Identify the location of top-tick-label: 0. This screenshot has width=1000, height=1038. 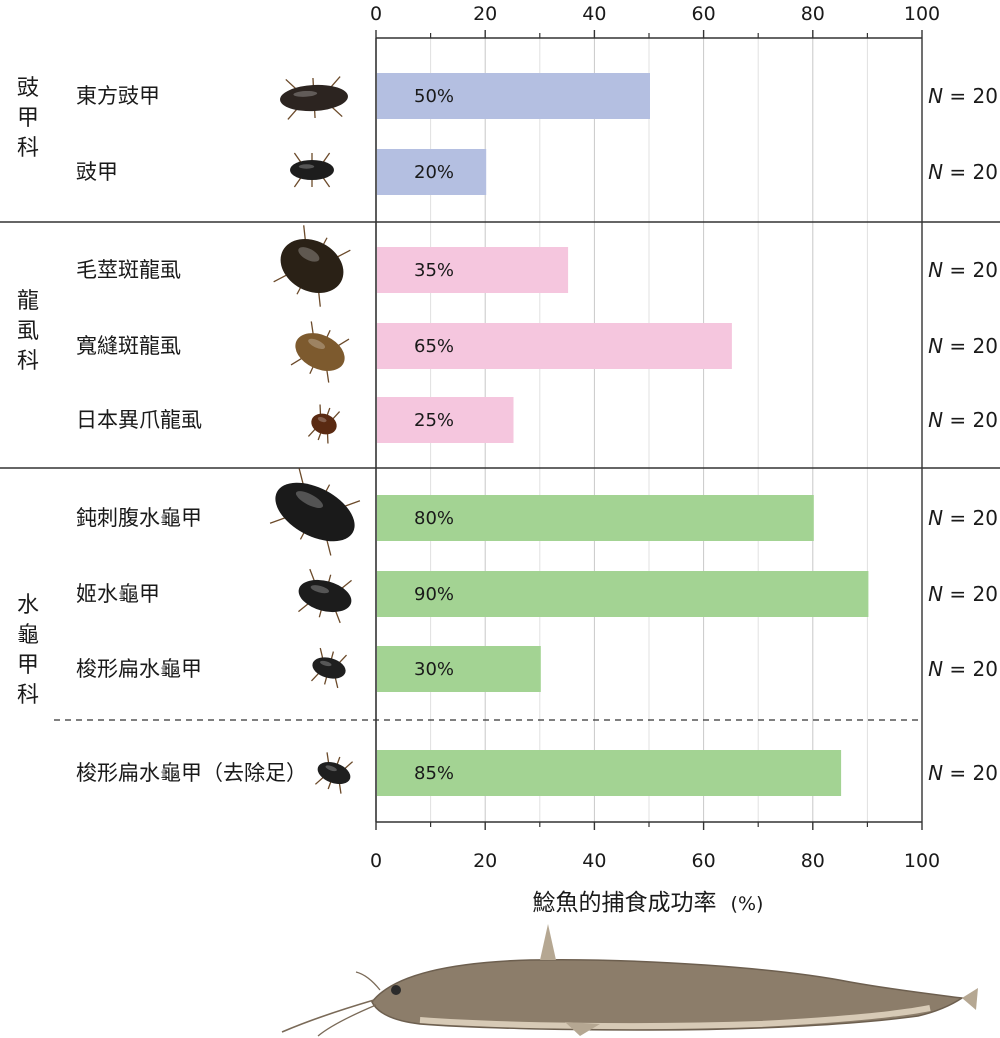
(376, 14).